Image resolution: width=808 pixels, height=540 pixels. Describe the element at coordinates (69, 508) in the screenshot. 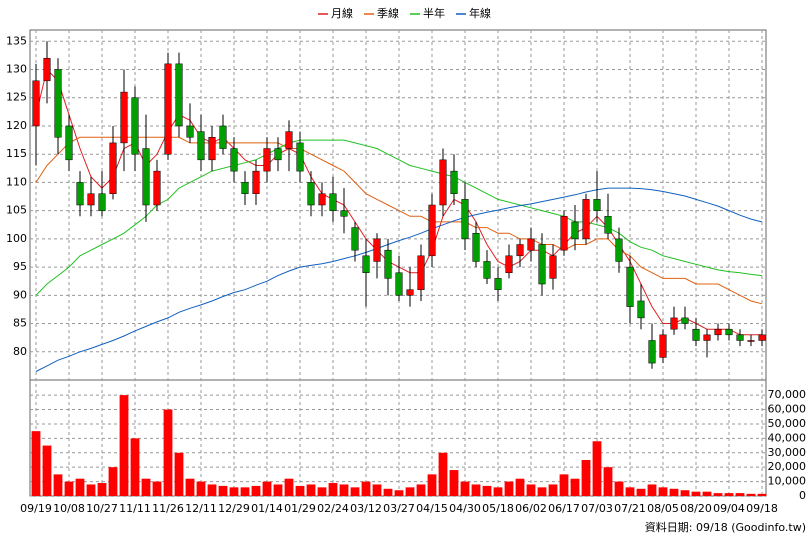

I see `x-tick-label: 10/08` at that location.